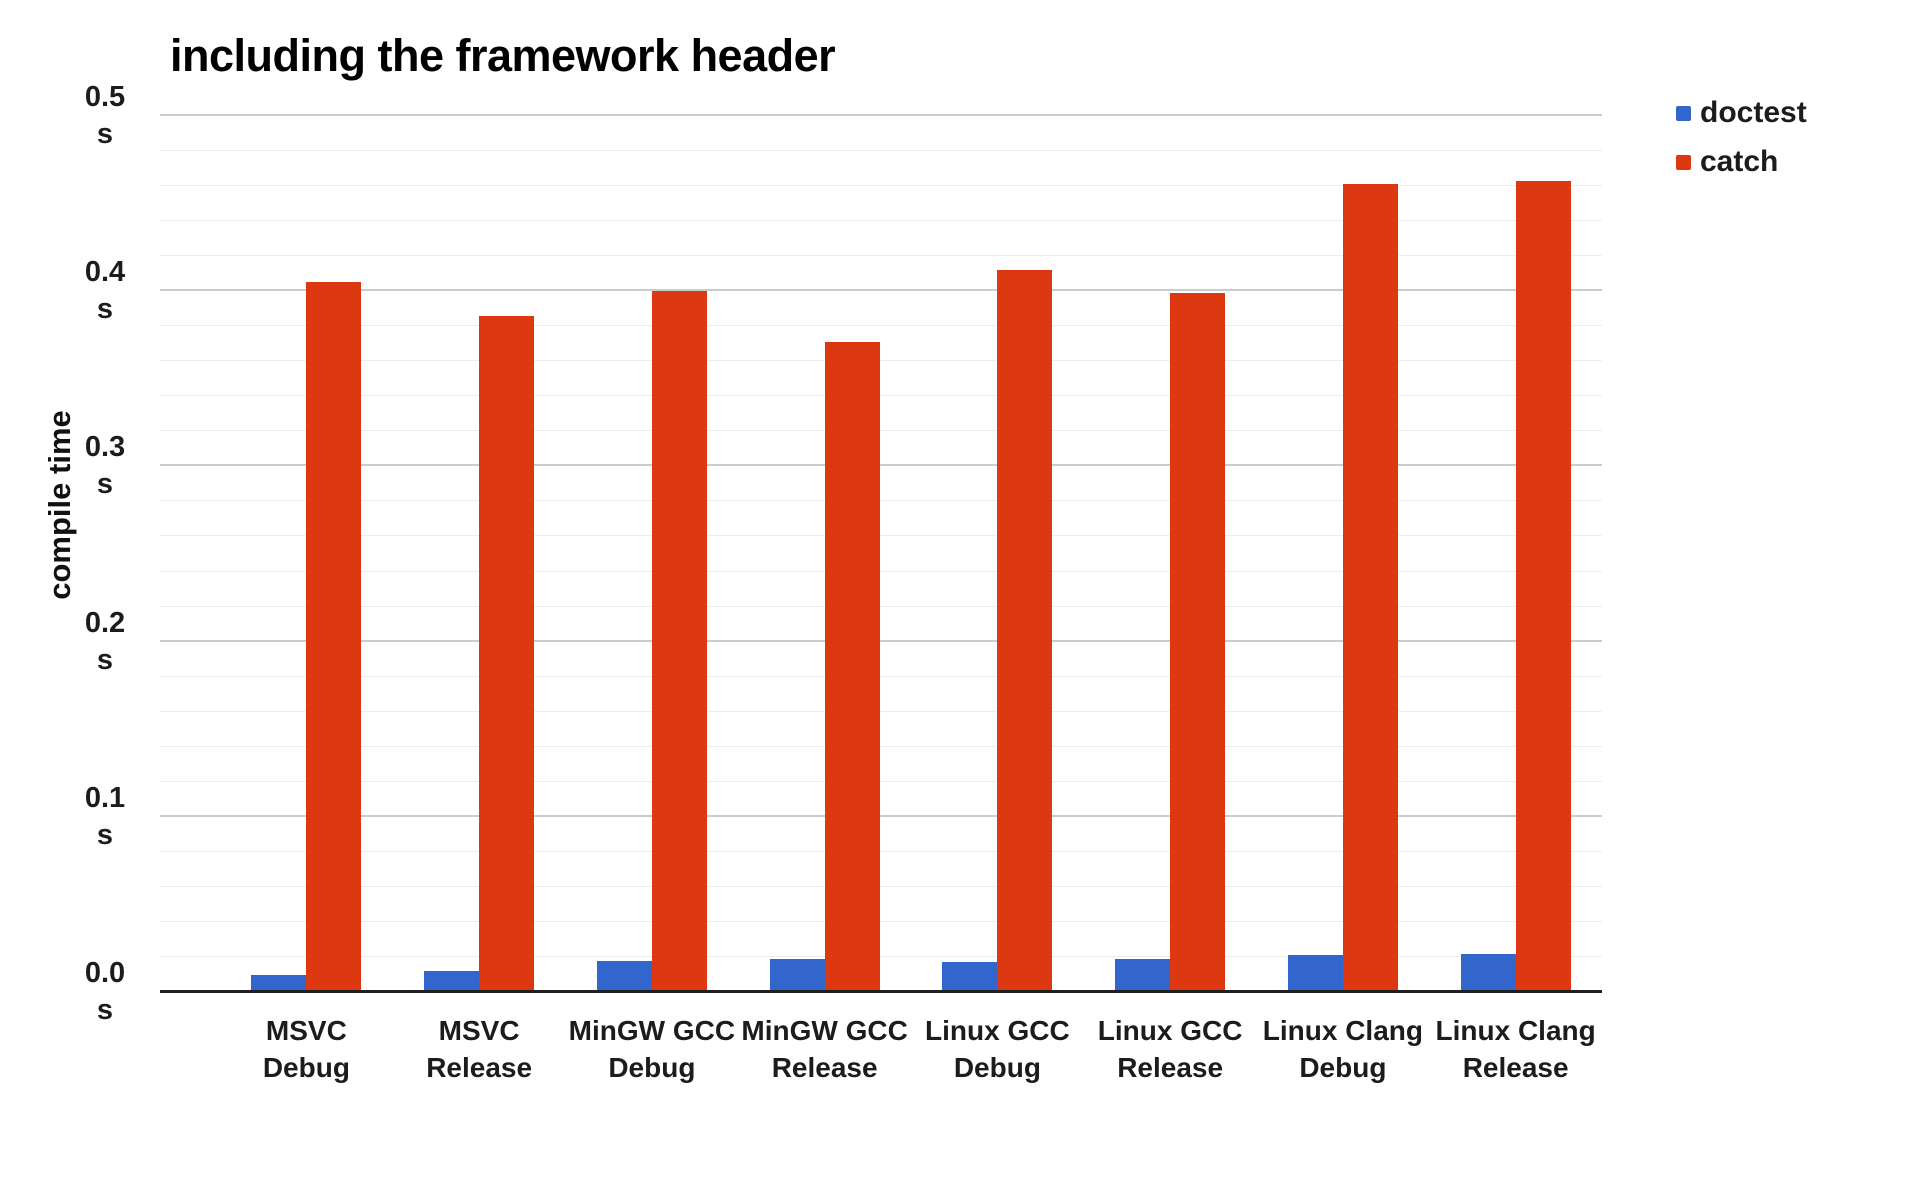 The image size is (1920, 1200). What do you see at coordinates (479, 1049) in the screenshot?
I see `x-category-label: MSVC Release` at bounding box center [479, 1049].